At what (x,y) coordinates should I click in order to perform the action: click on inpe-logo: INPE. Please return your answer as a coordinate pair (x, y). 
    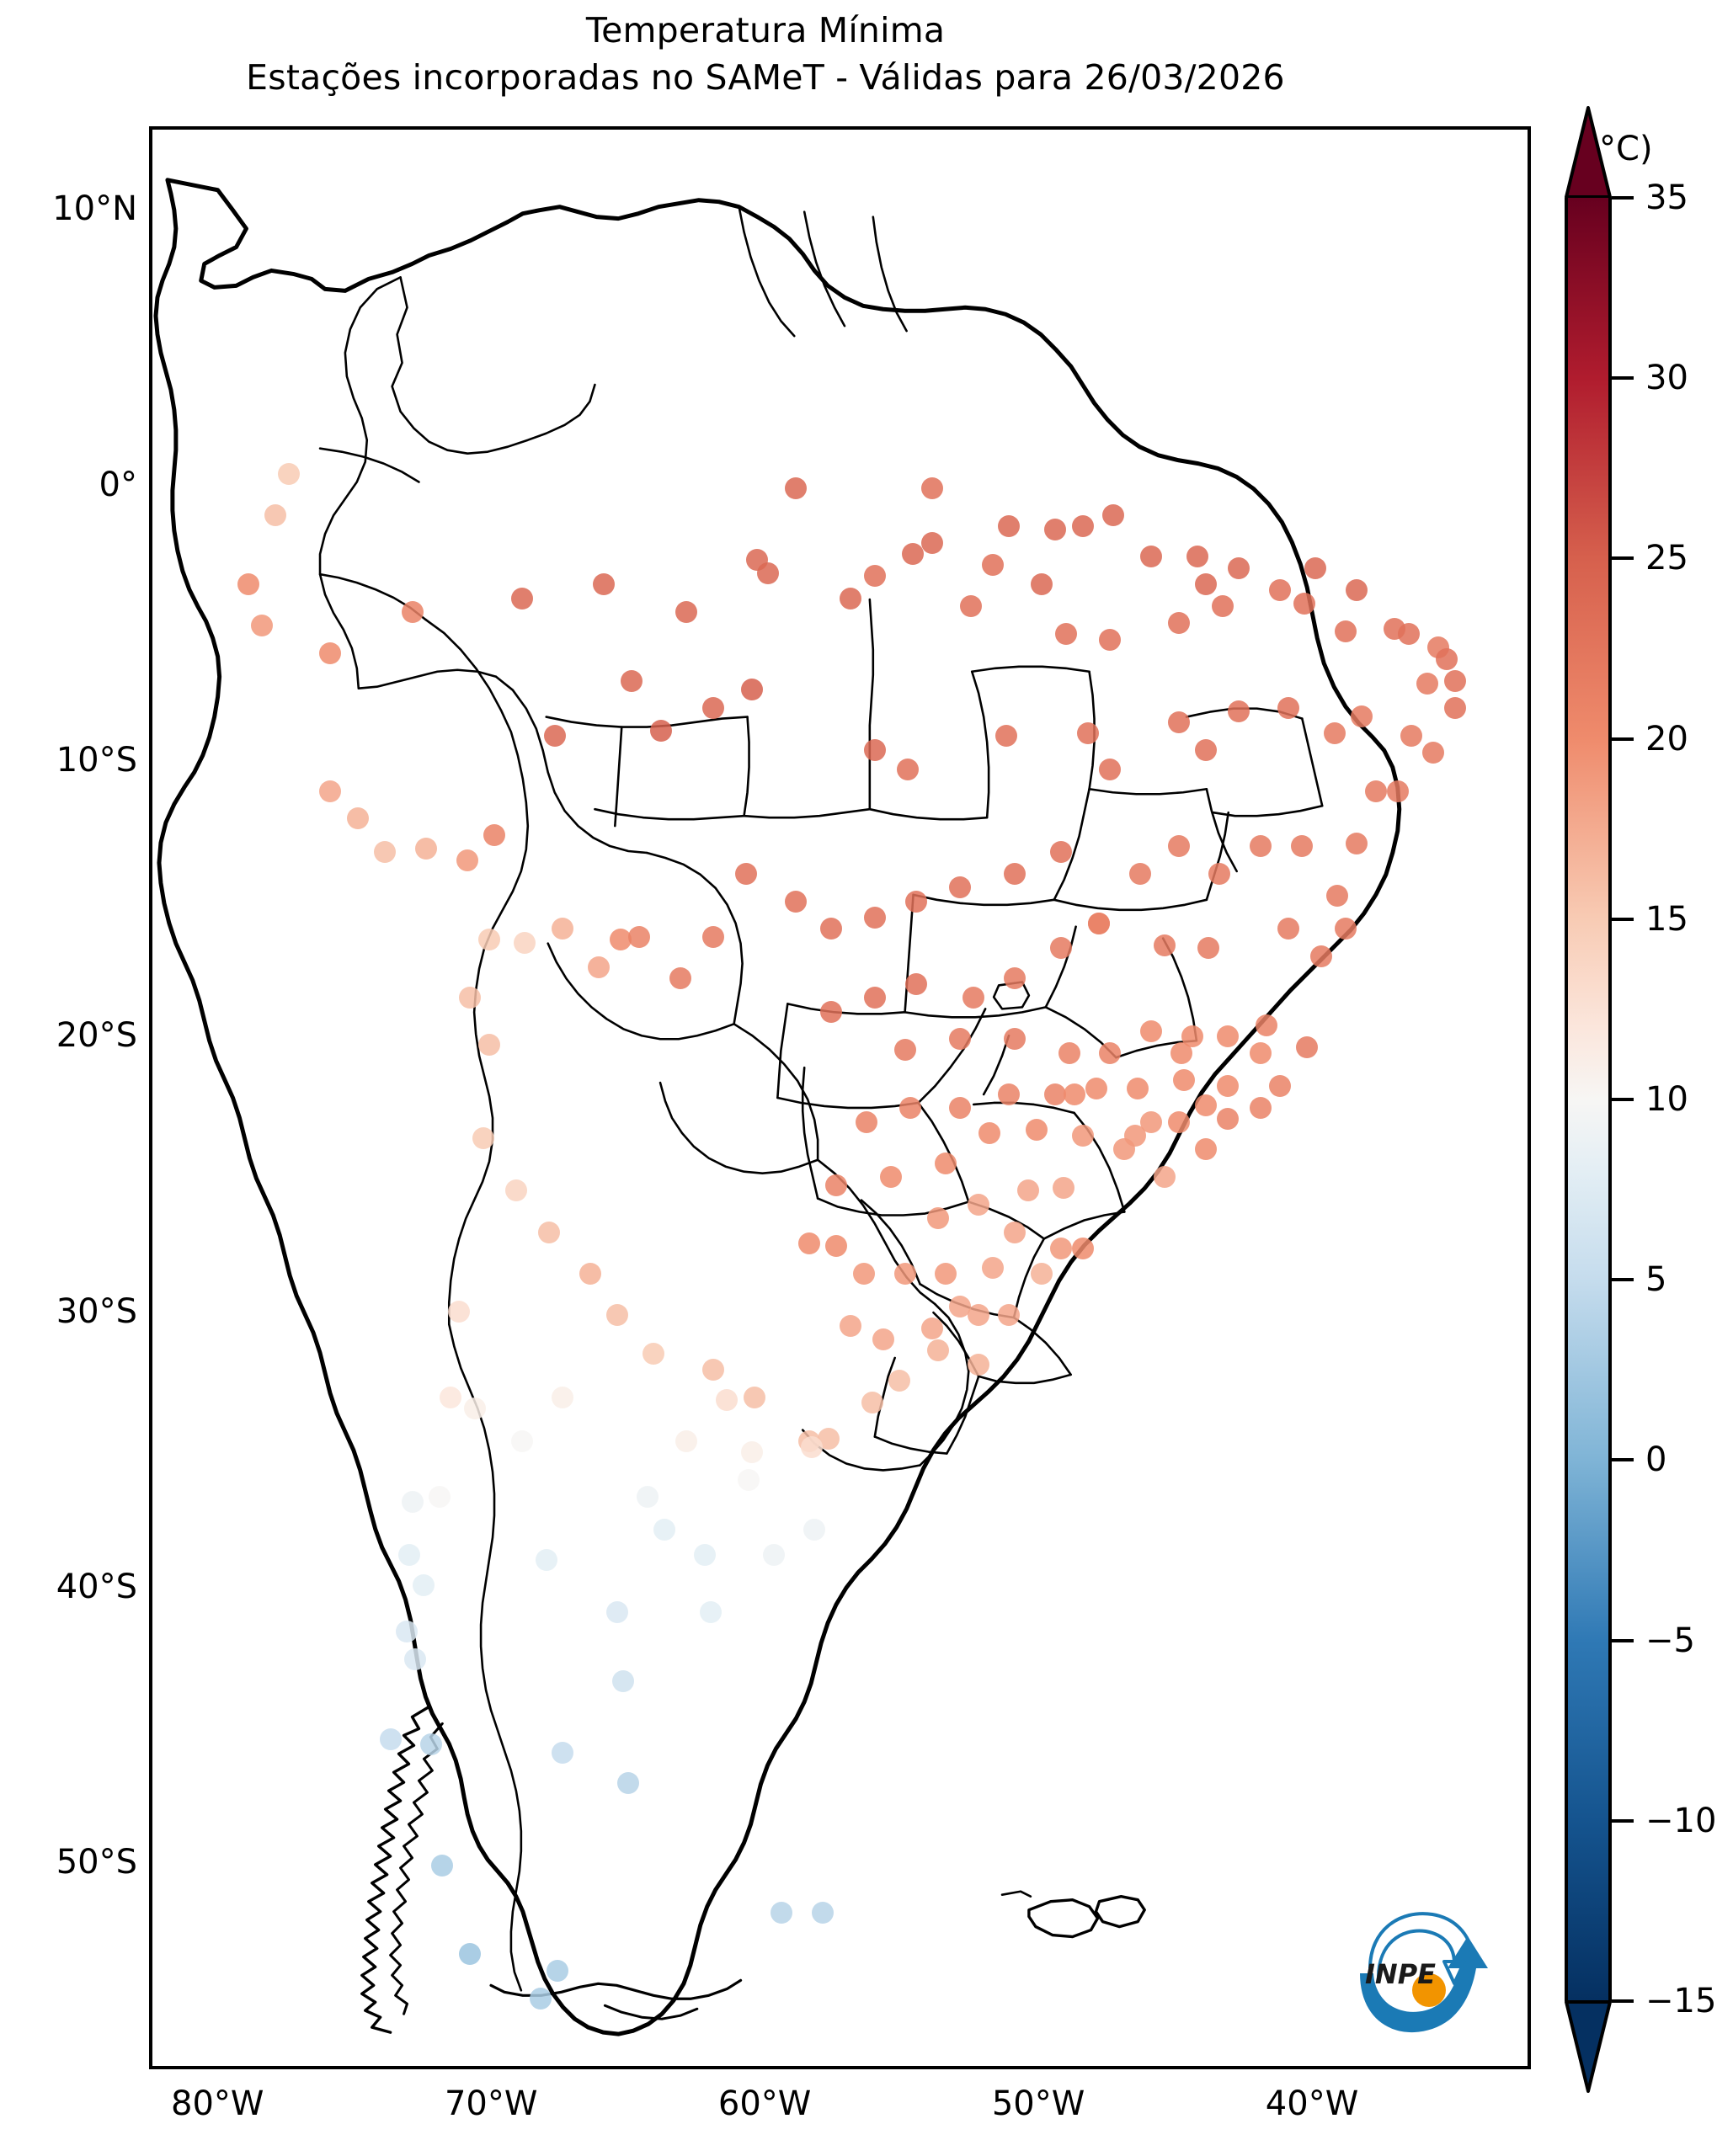
    Looking at the image, I should click on (1425, 1976).